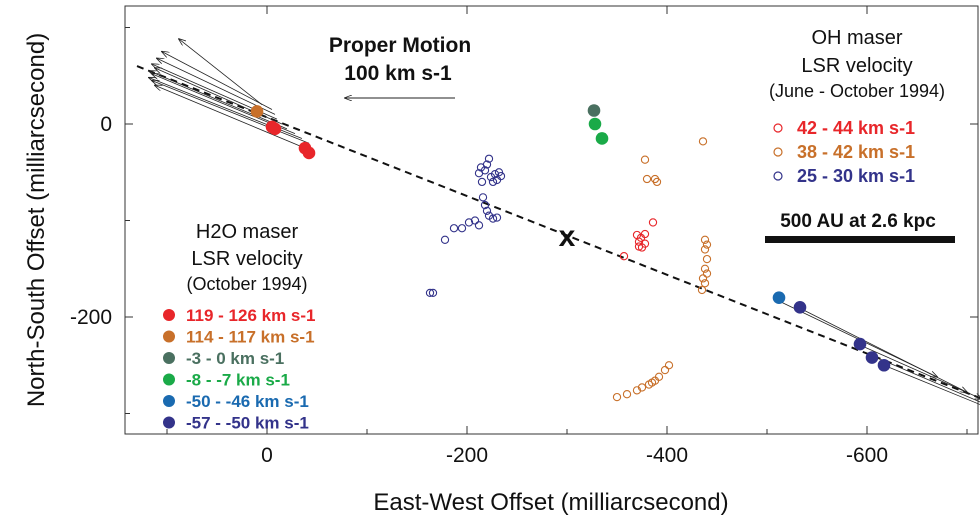 This screenshot has width=980, height=524. Describe the element at coordinates (267, 455) in the screenshot. I see `x-tick-label: 0` at that location.